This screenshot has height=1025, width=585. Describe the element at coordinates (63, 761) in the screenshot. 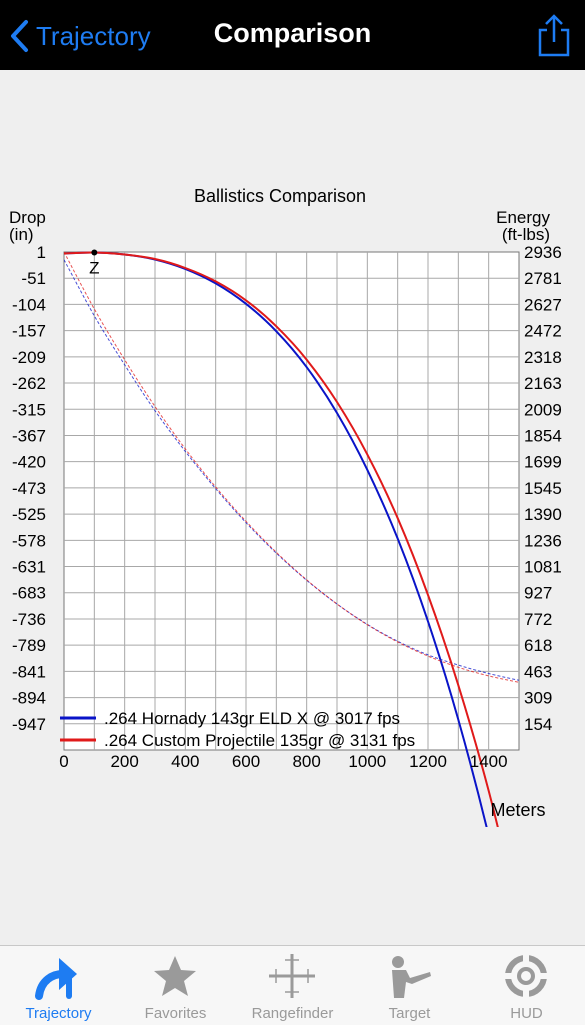

I see `x-tick-label: 0` at that location.